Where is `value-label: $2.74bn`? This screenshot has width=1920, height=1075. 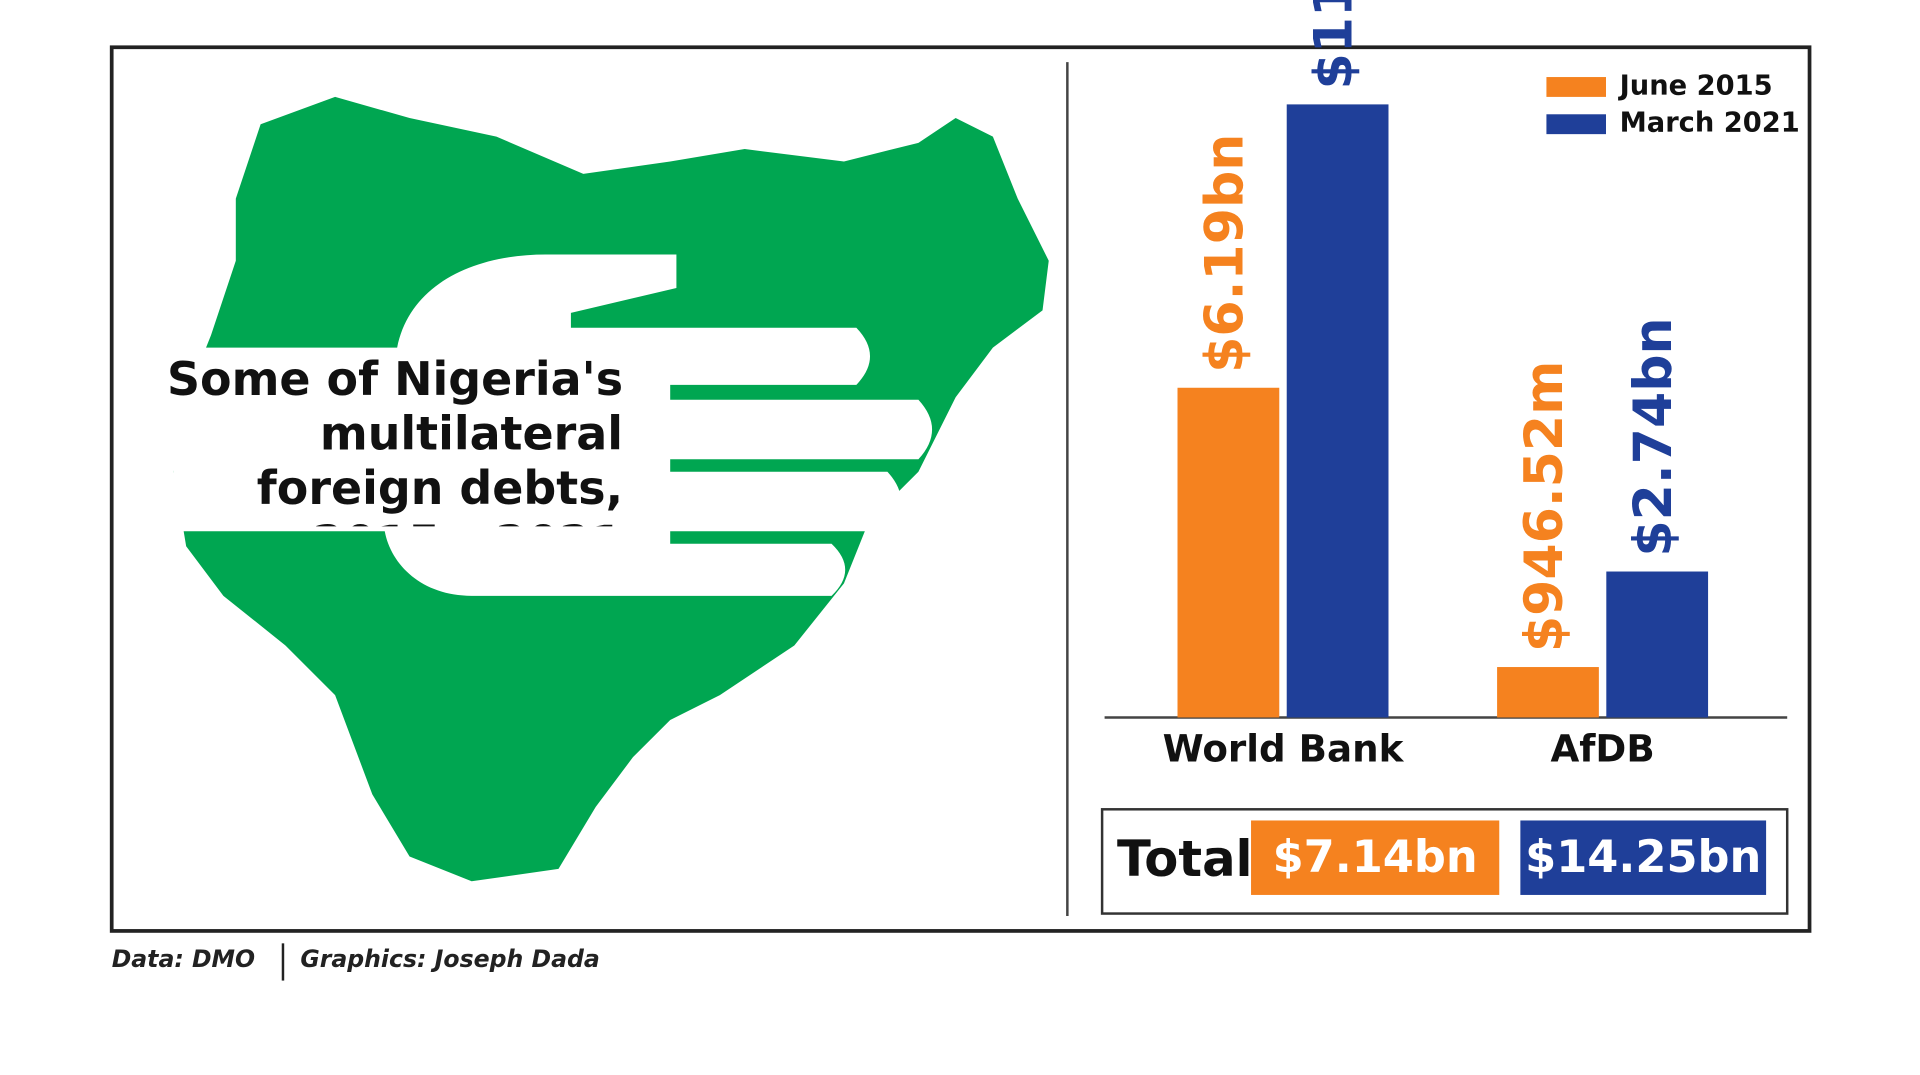
value-label: $2.74bn is located at coordinates (1654, 436).